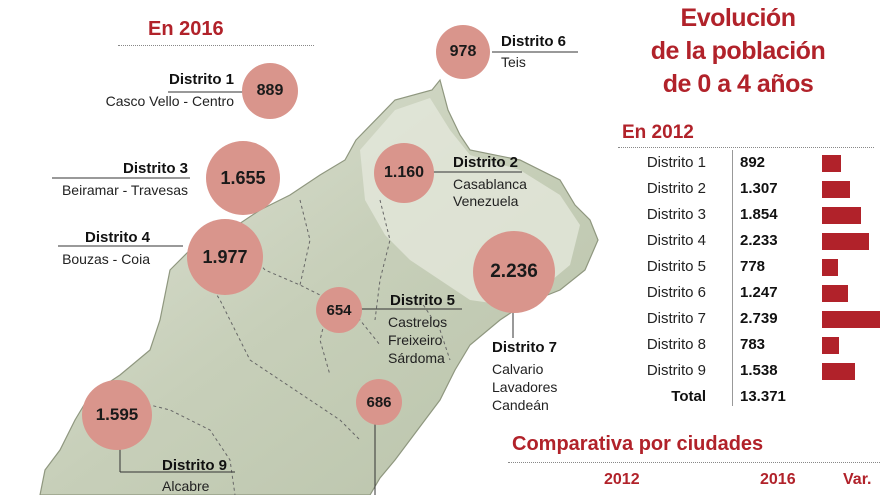  What do you see at coordinates (423, 300) in the screenshot?
I see `district-5-name: Distrito 5` at bounding box center [423, 300].